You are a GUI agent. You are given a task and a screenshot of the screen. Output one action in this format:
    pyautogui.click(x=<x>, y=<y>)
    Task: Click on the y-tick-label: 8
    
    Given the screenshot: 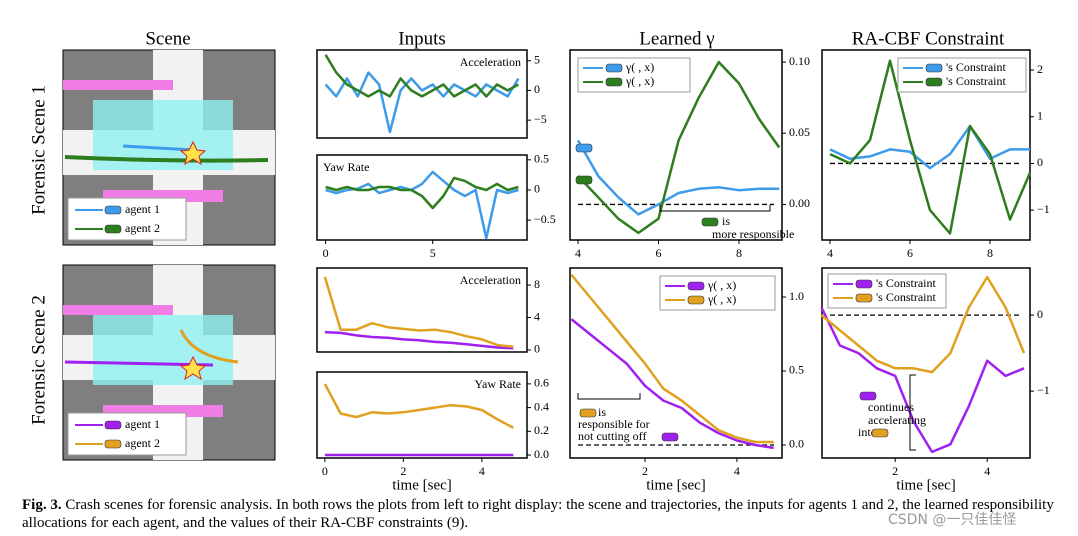 What is the action you would take?
    pyautogui.click(x=537, y=284)
    